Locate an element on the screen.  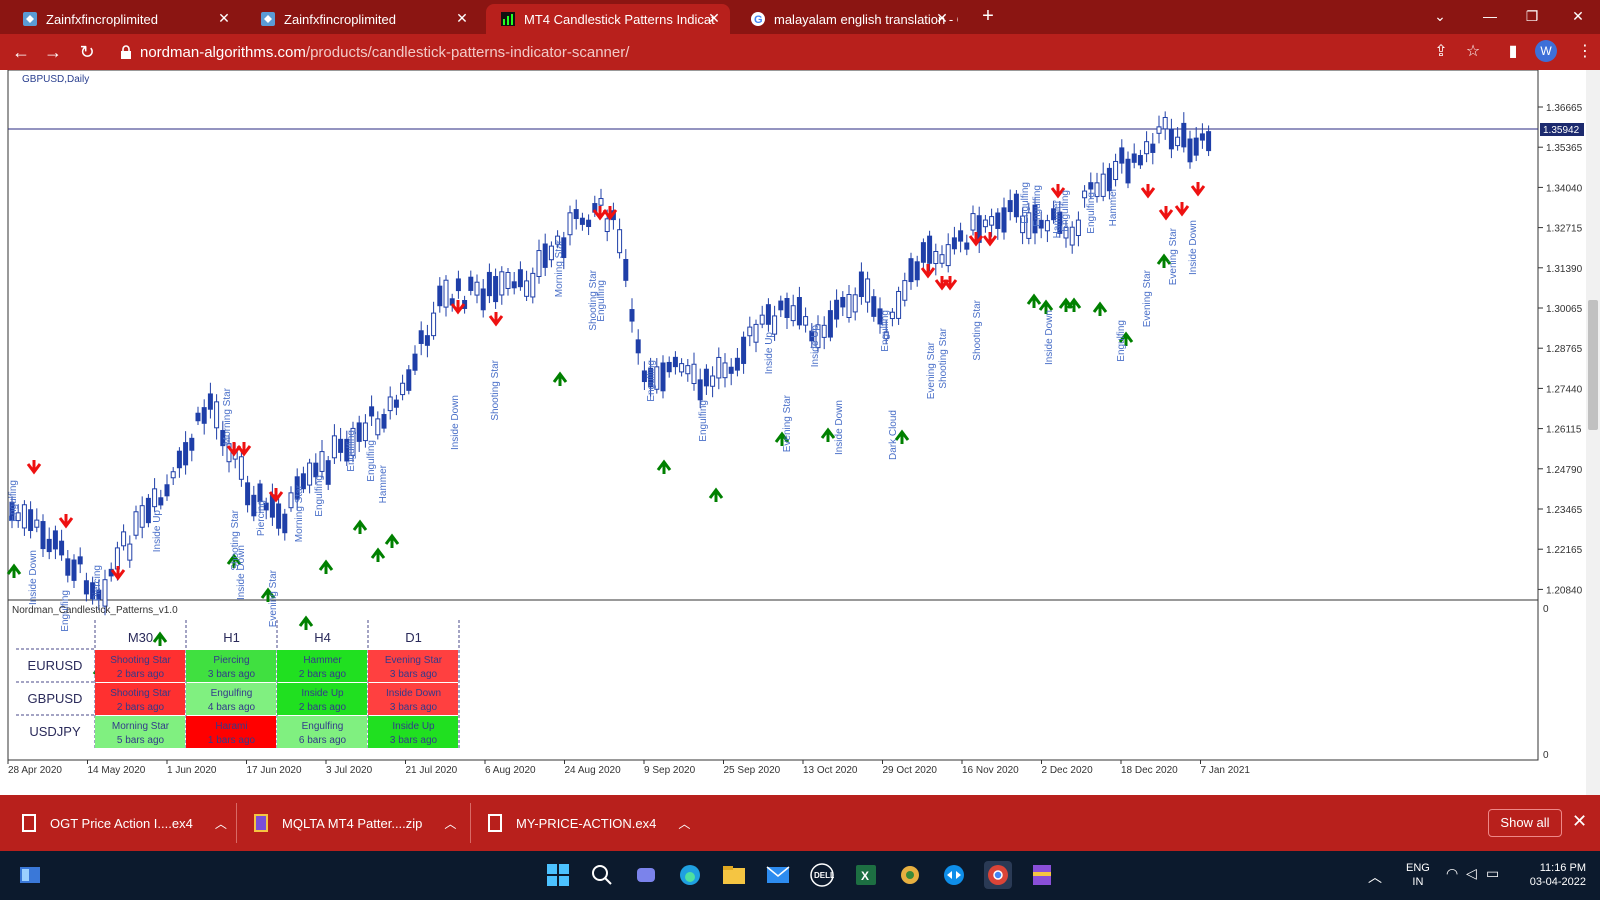
clock: 11:16 PM 03-04-2022 is located at coordinates (1554, 875).